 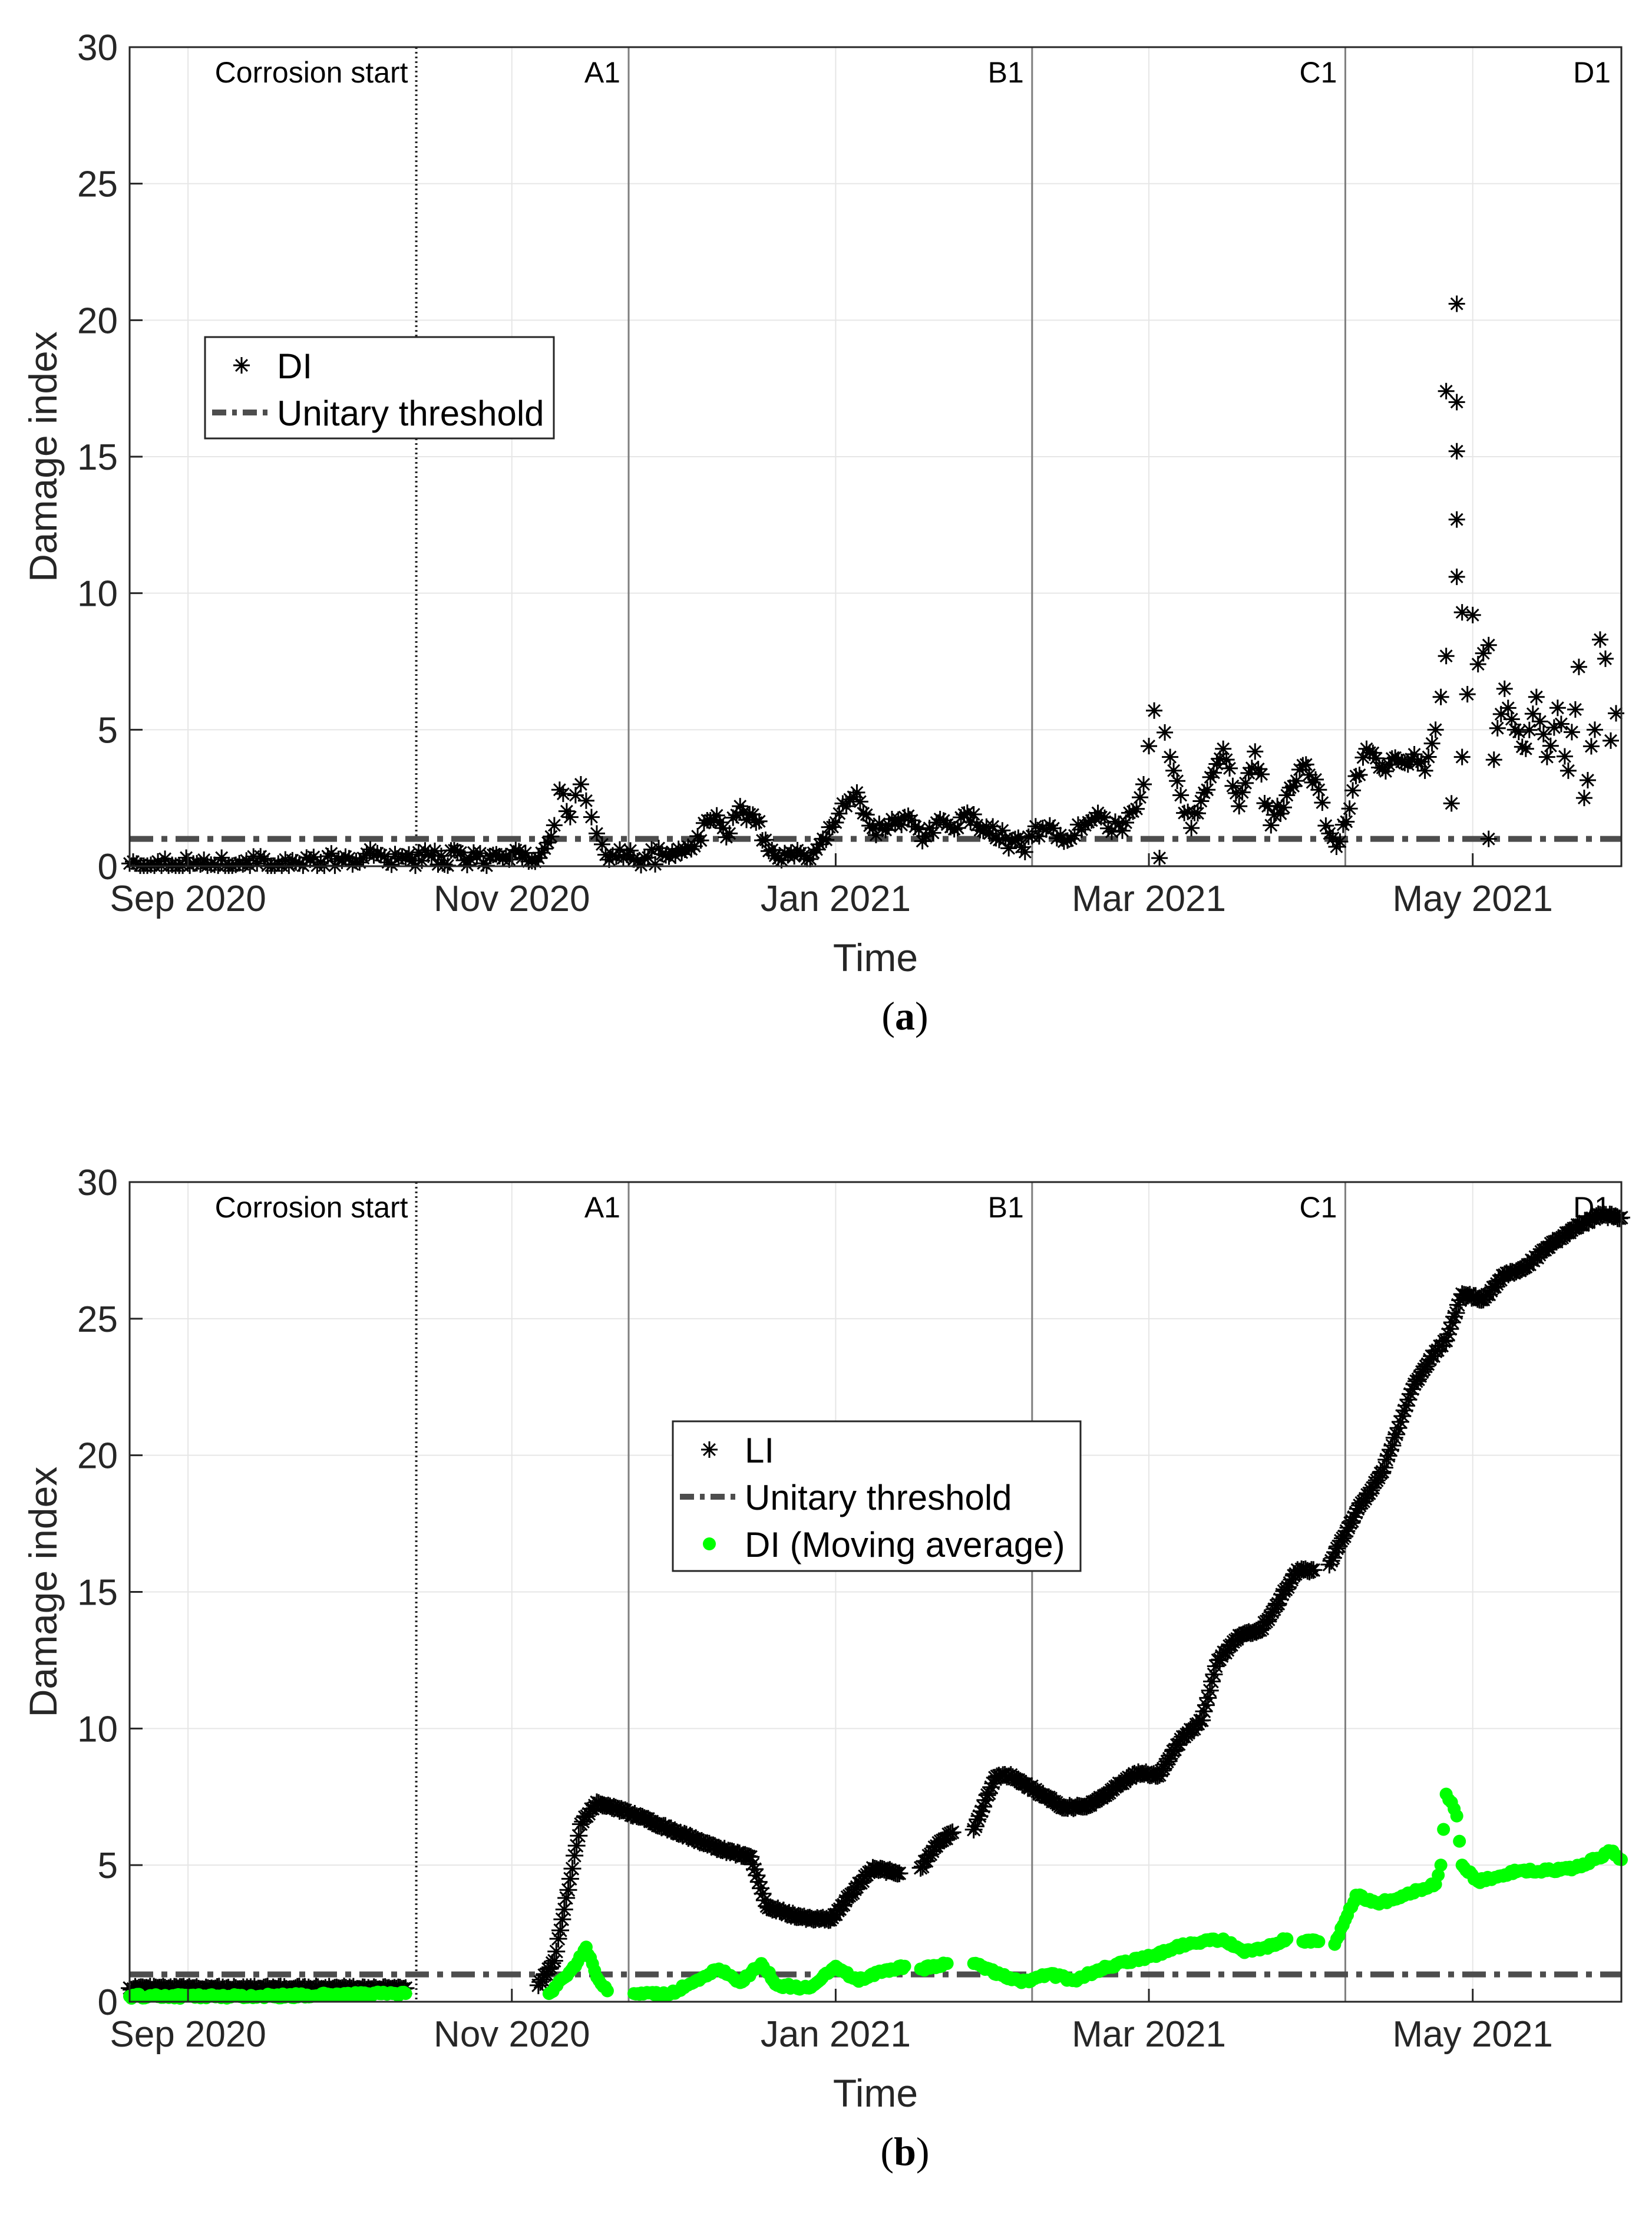 I want to click on legend-label: DI (Moving average), so click(x=905, y=1545).